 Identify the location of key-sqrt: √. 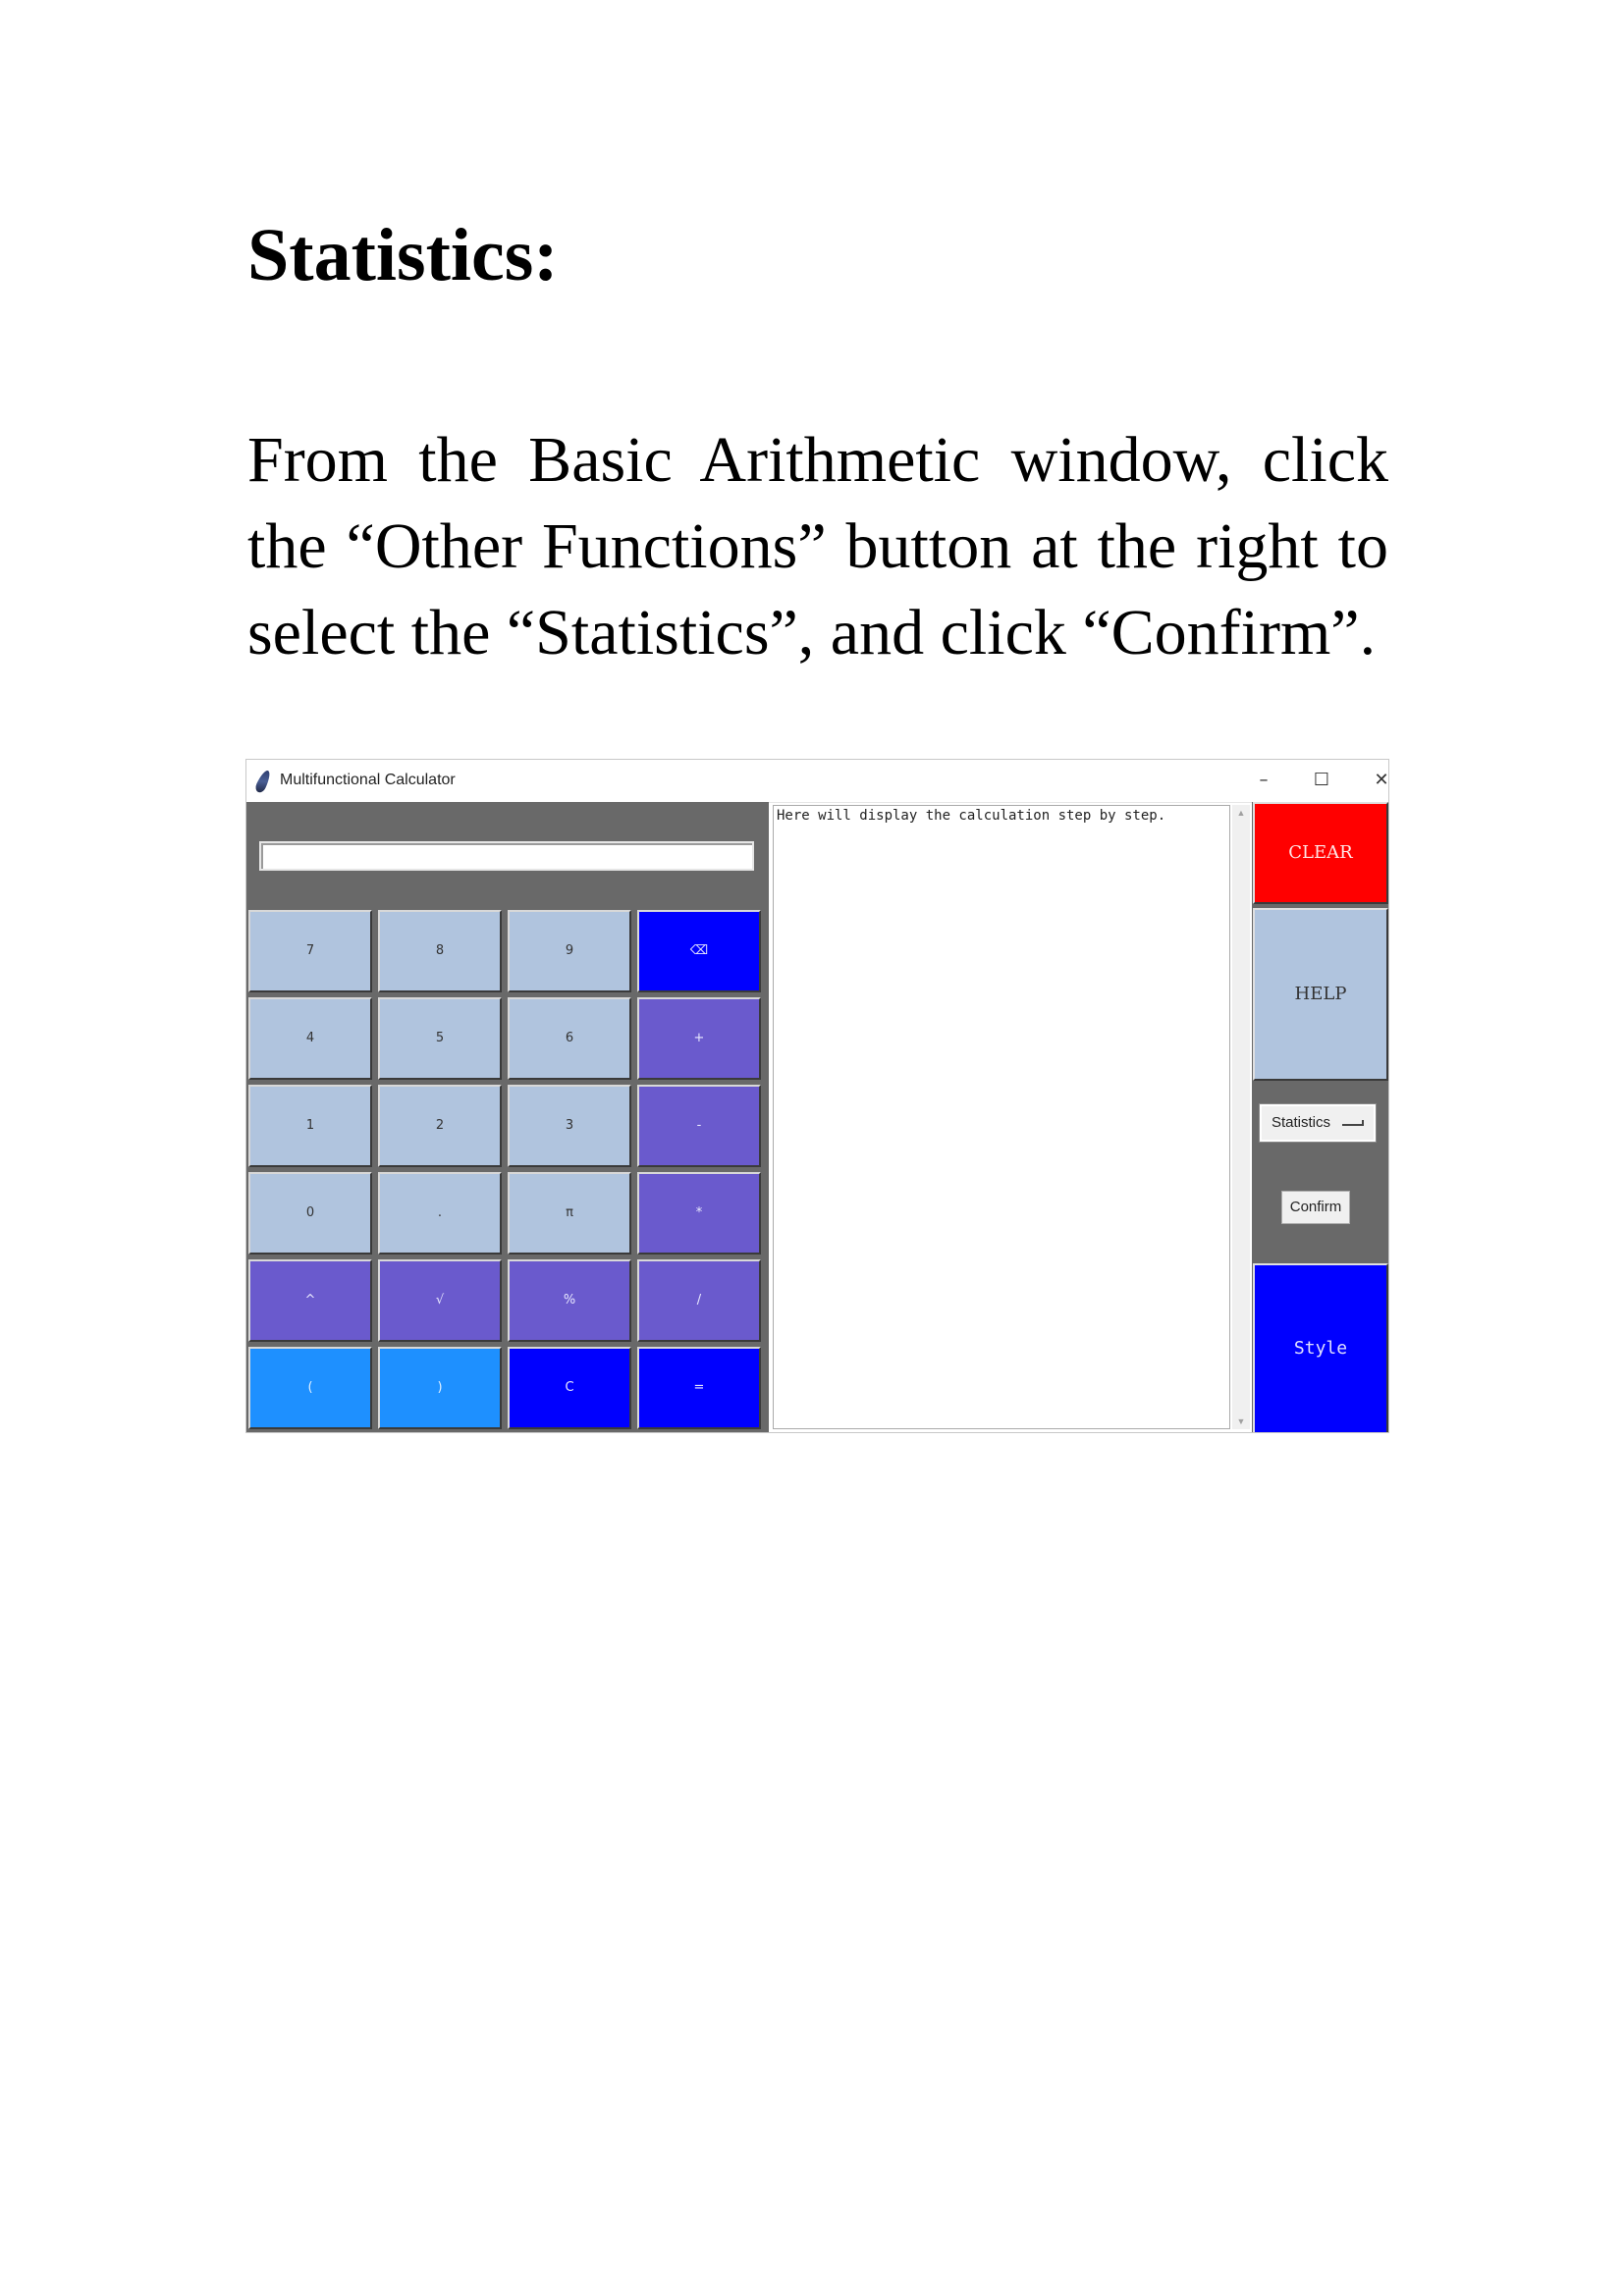
(440, 1301).